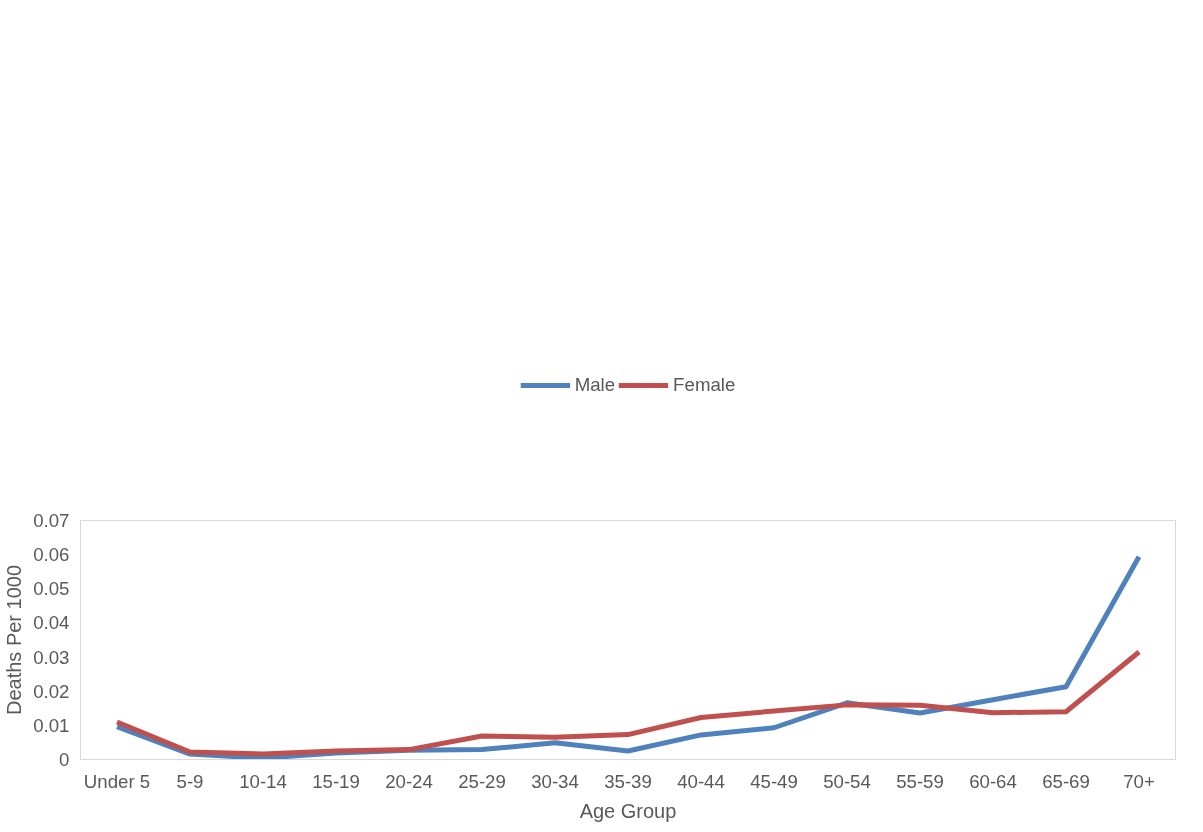  I want to click on x-tick-label: 60-64, so click(993, 781).